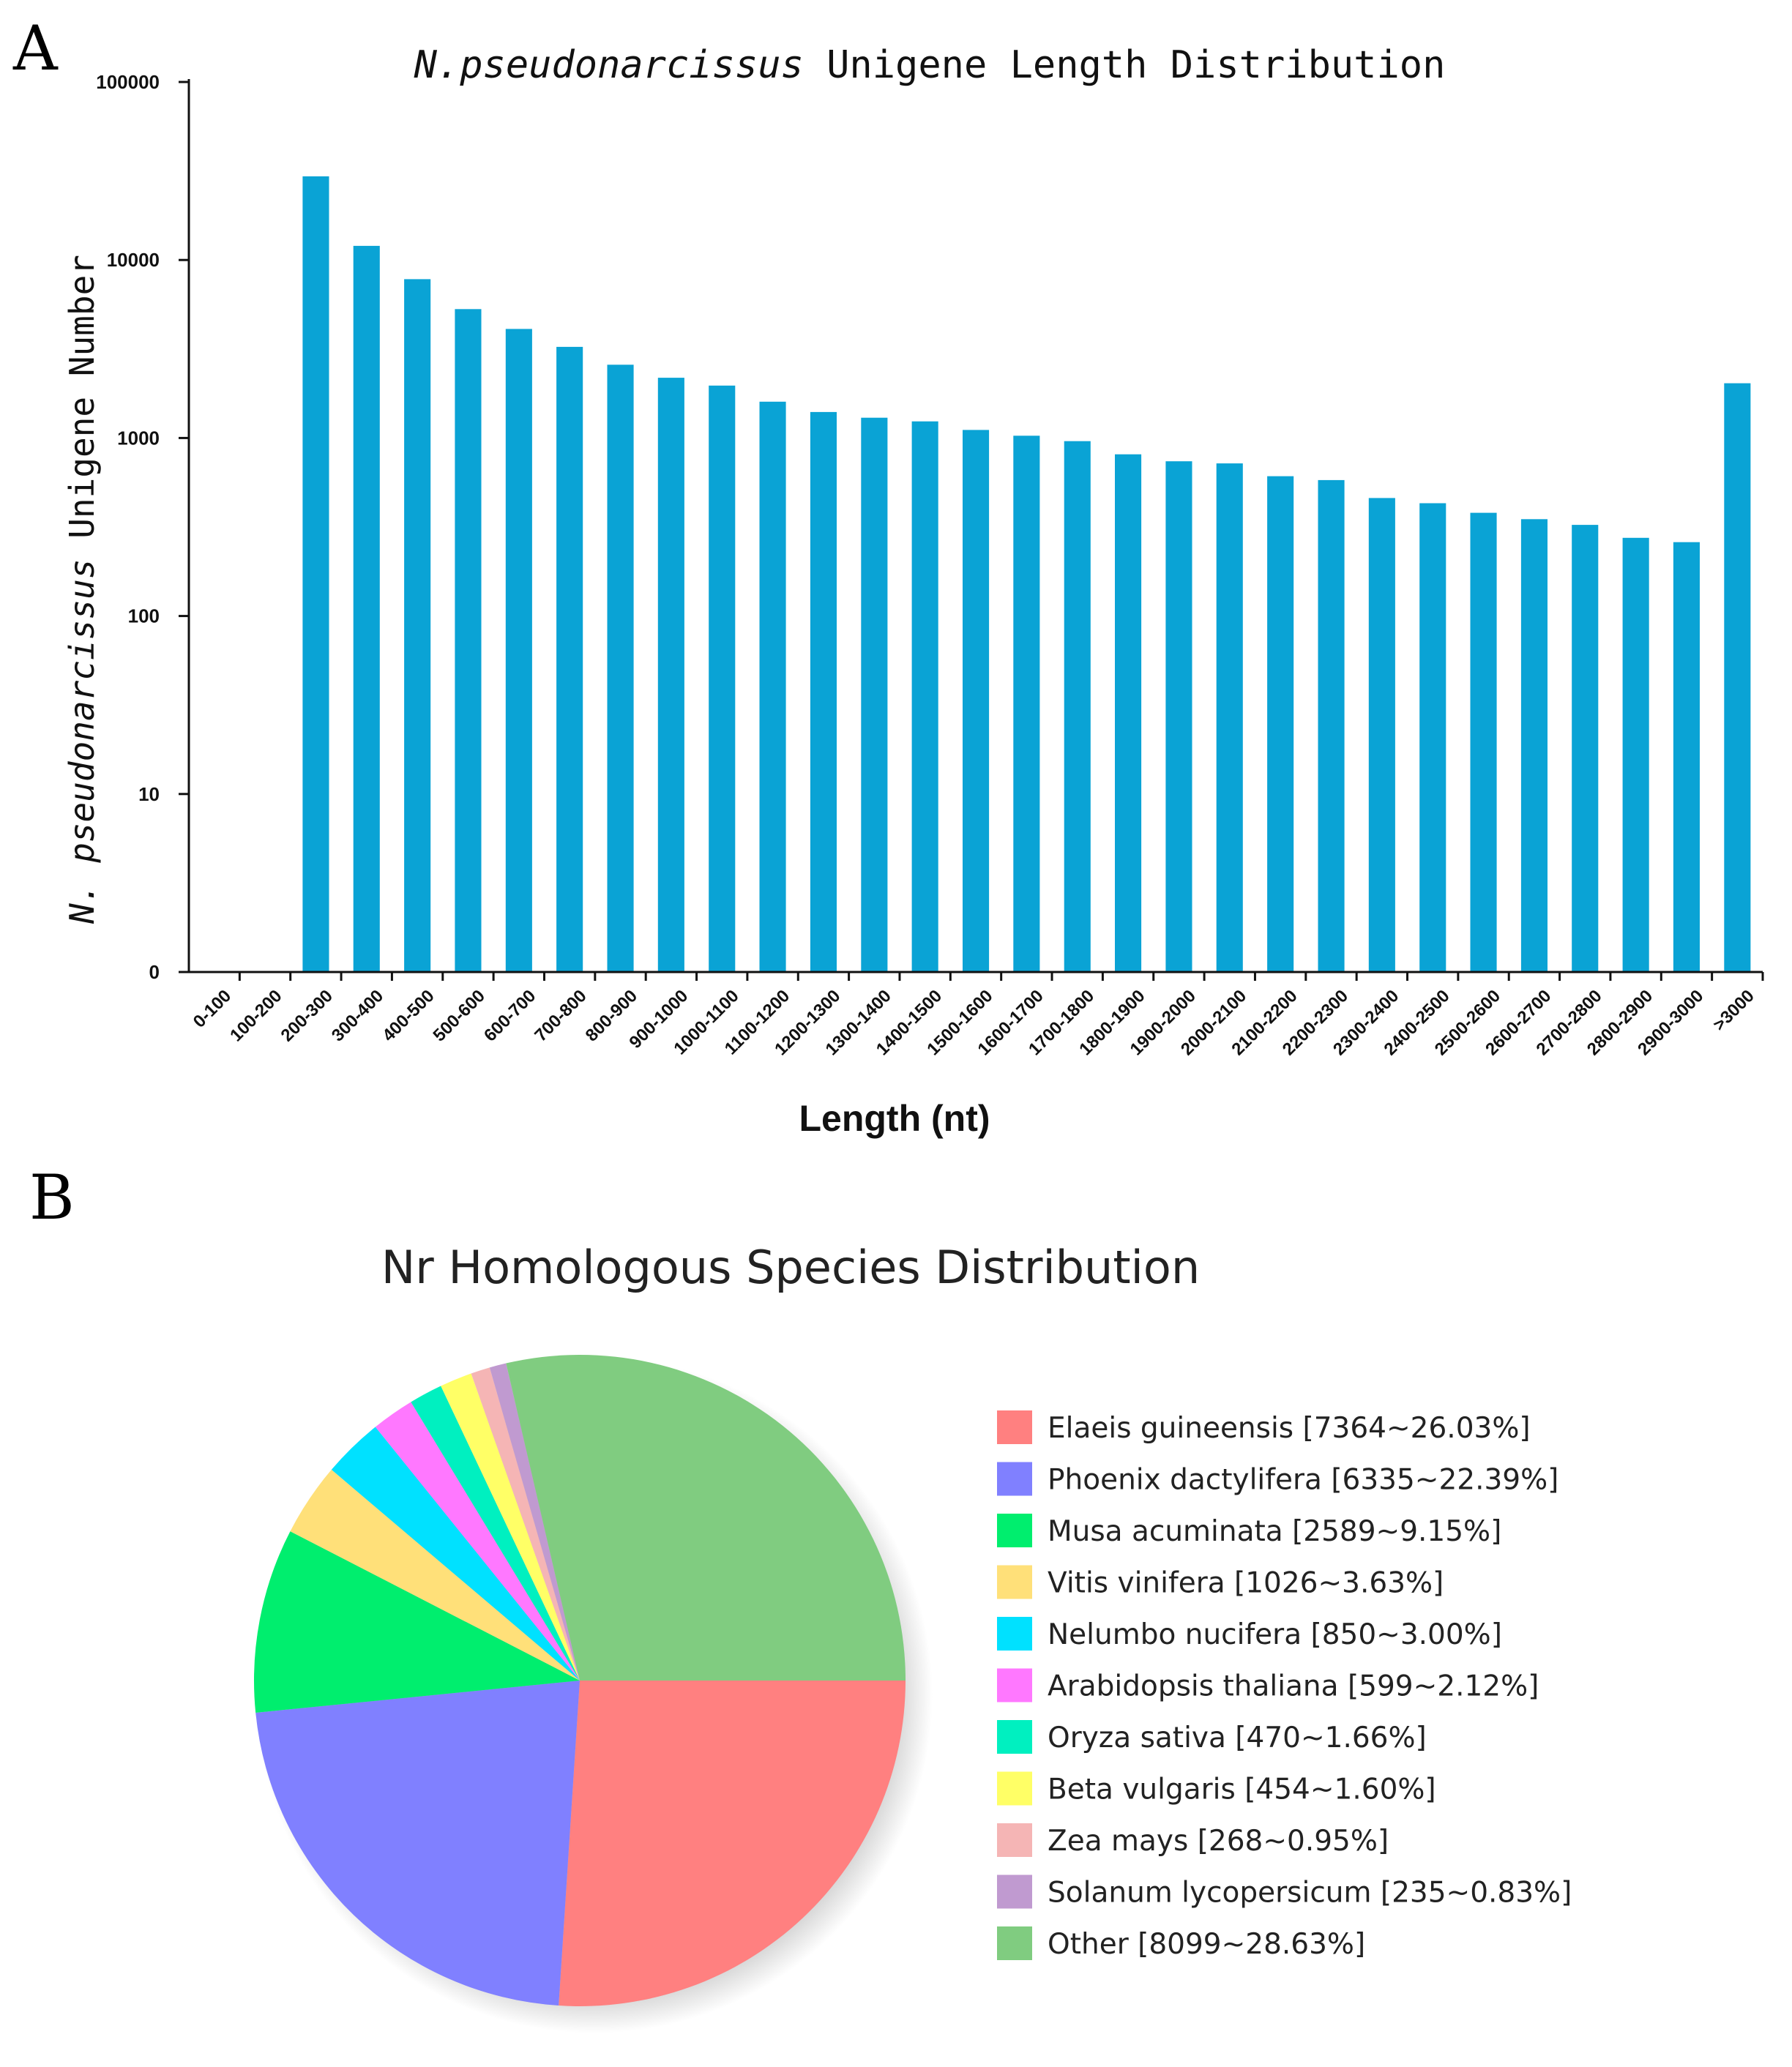 The image size is (1792, 2067). Describe the element at coordinates (1293, 1686) in the screenshot. I see `legend-label: Arabidopsis thaliana [599~2.12%]` at that location.